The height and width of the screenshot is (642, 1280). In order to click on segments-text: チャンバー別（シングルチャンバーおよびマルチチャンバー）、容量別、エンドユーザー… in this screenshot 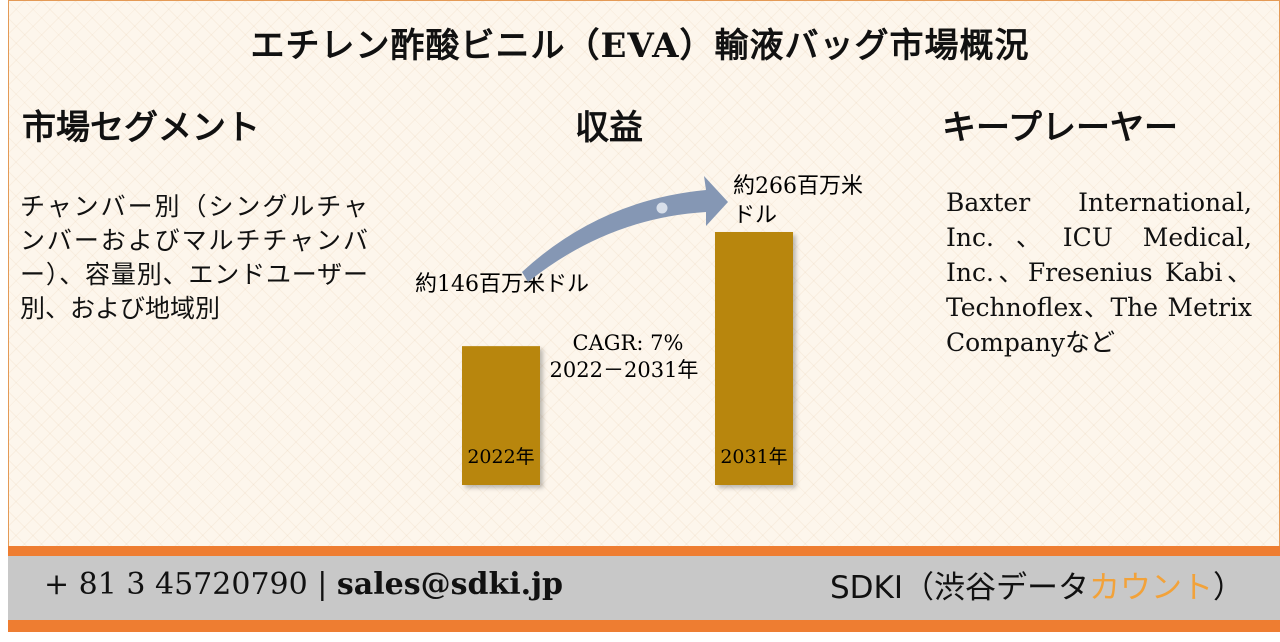, I will do `click(194, 257)`.